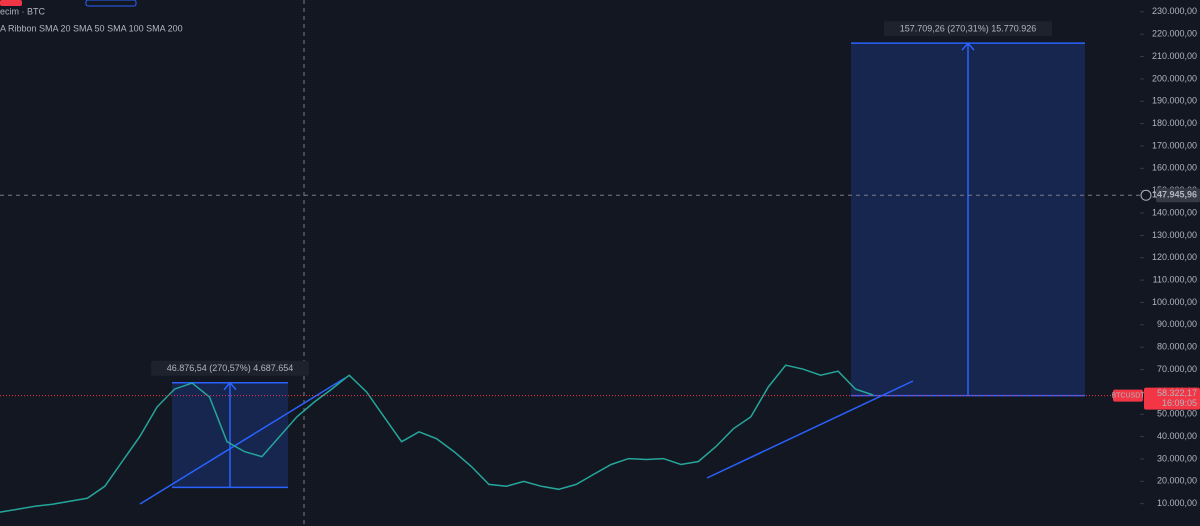  I want to click on measure-label: 157.709,26 (270,31%) 15.770.926, so click(968, 29).